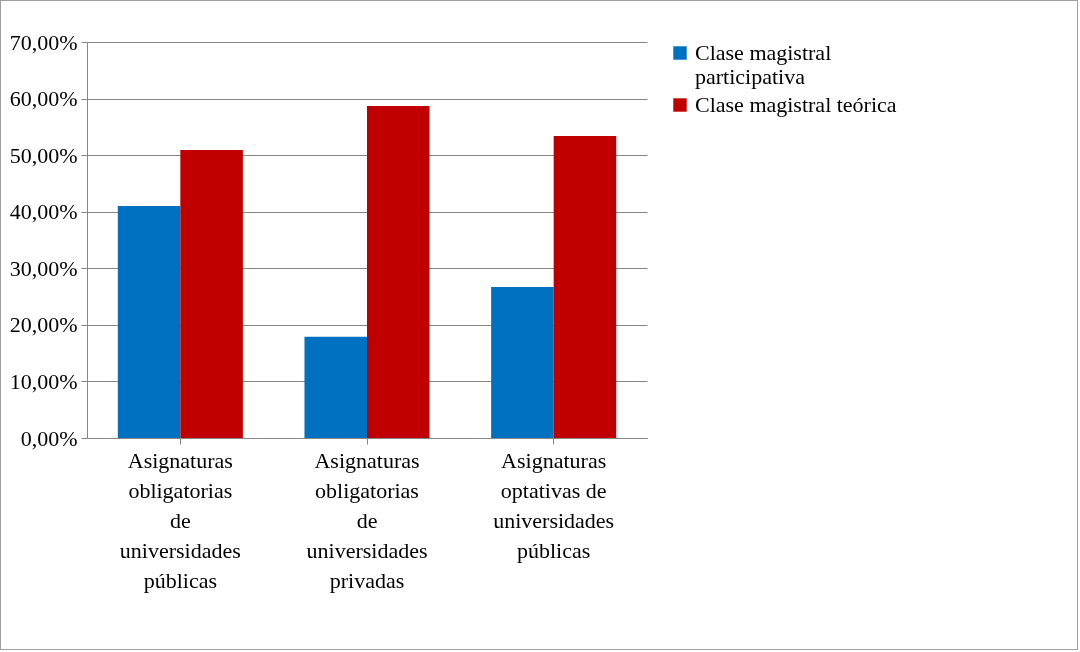  What do you see at coordinates (43, 381) in the screenshot?
I see `y-tick-label: 10,00%` at bounding box center [43, 381].